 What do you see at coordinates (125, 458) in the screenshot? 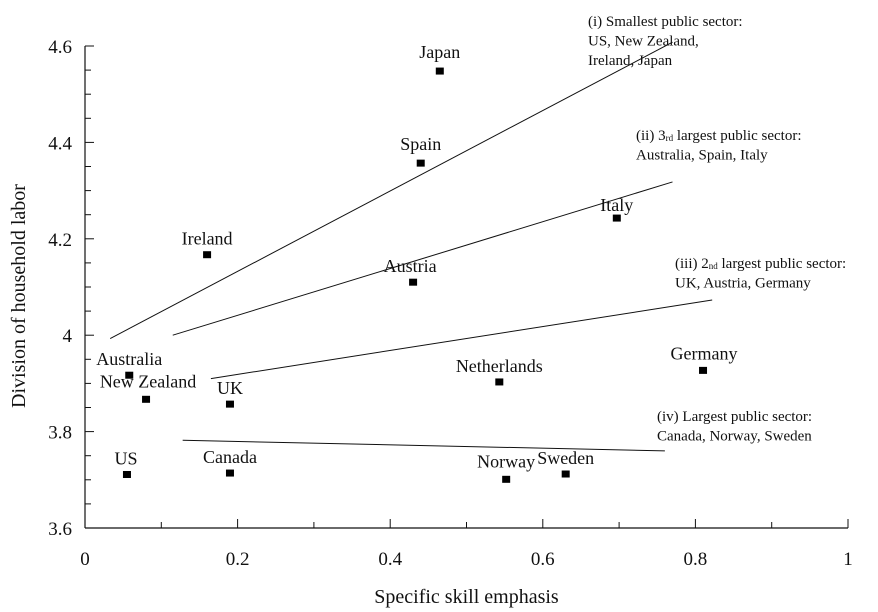
I see `point-label-us: US` at bounding box center [125, 458].